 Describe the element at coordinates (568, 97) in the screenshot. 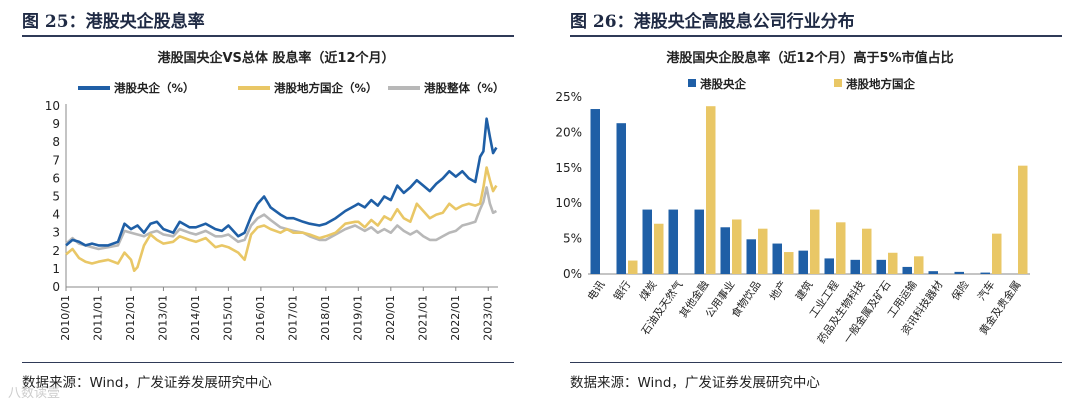

I see `right-y-tick-label: 25%` at that location.